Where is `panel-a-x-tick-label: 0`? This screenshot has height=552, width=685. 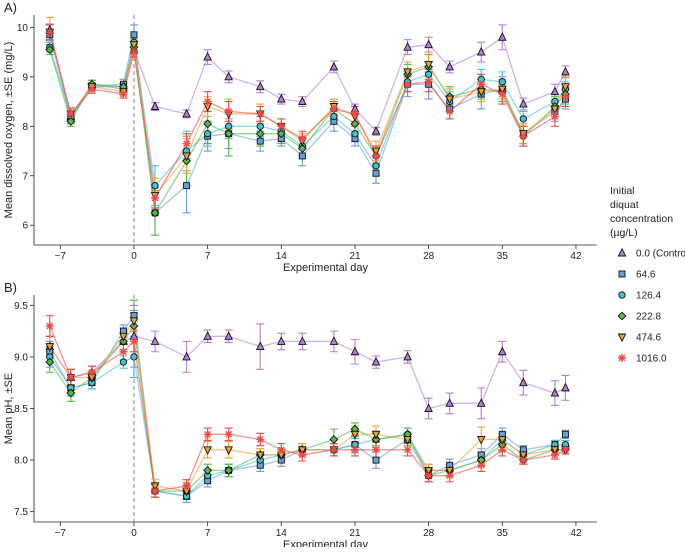
panel-a-x-tick-label: 0 is located at coordinates (134, 256).